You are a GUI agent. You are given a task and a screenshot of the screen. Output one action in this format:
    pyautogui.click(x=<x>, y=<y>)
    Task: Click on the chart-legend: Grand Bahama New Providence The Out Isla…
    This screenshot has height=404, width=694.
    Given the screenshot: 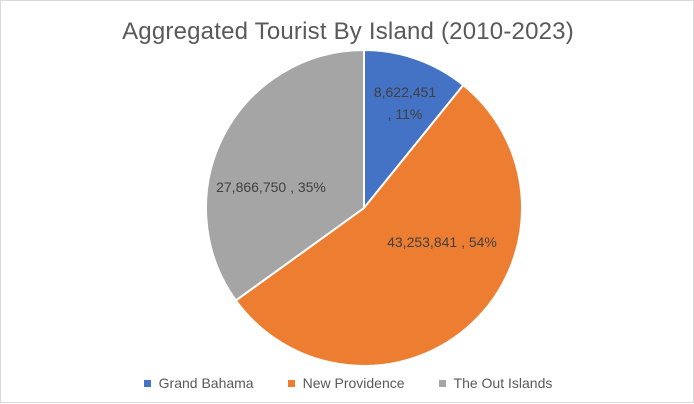 What is the action you would take?
    pyautogui.click(x=347, y=383)
    